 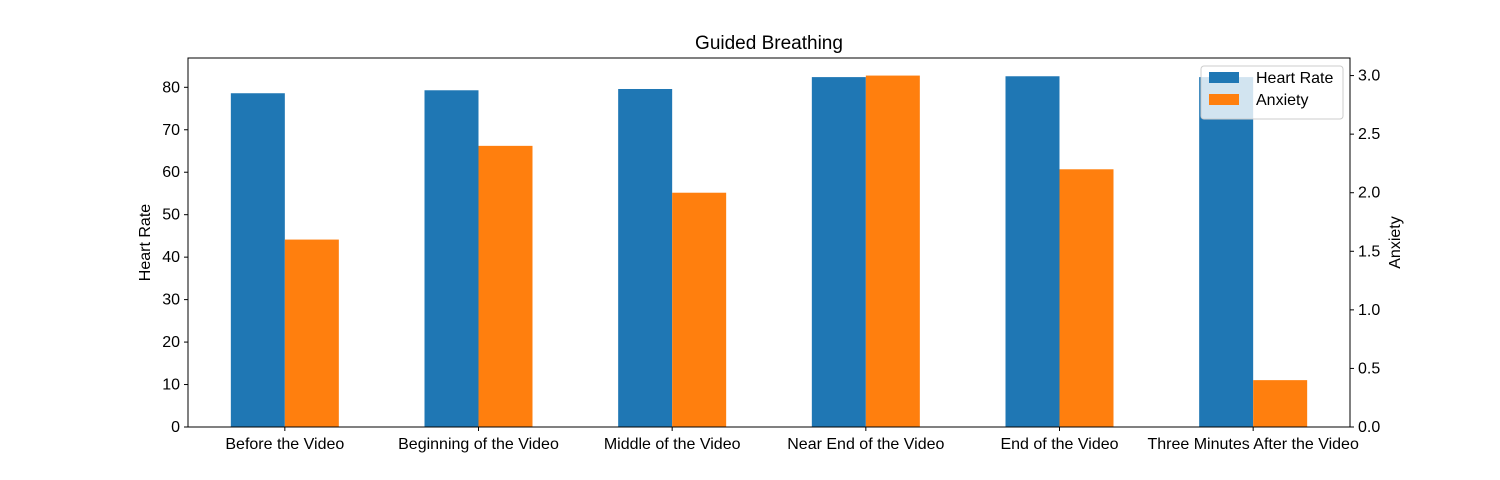 What do you see at coordinates (865, 444) in the screenshot?
I see `x-tick-label: Near End of the Video` at bounding box center [865, 444].